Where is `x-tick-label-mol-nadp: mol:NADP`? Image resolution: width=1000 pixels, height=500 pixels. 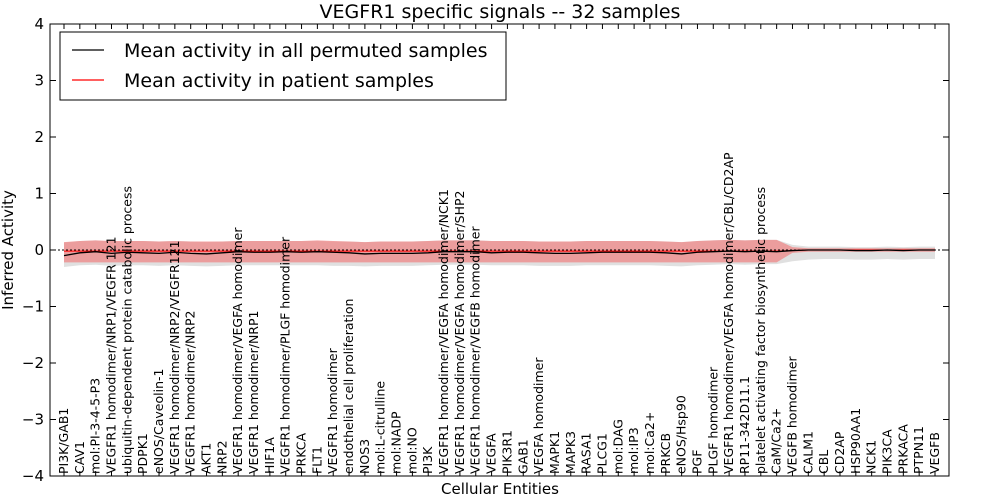
x-tick-label-mol-nadp: mol:NADP is located at coordinates (396, 442).